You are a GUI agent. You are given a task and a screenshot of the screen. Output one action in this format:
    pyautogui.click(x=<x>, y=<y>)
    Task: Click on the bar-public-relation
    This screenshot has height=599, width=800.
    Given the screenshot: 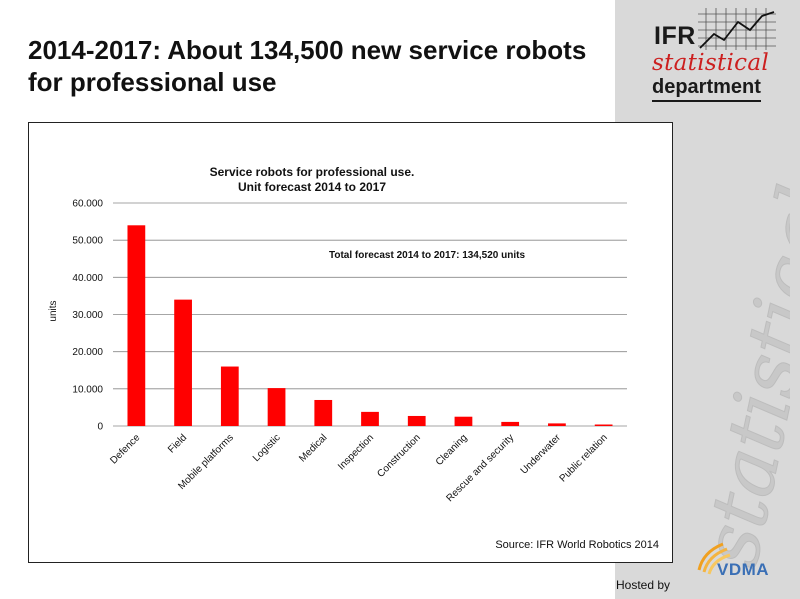 What is the action you would take?
    pyautogui.click(x=603, y=425)
    